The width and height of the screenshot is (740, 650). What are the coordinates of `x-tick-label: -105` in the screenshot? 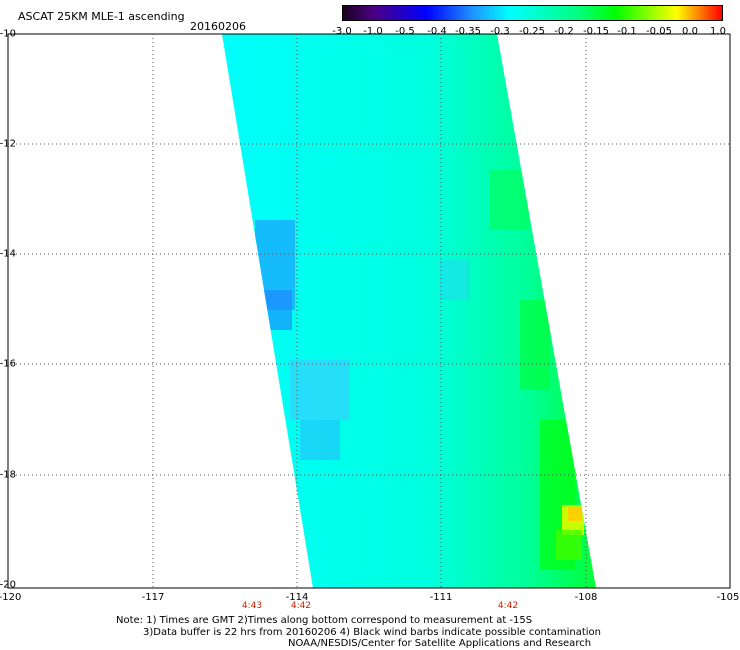 It's located at (728, 597).